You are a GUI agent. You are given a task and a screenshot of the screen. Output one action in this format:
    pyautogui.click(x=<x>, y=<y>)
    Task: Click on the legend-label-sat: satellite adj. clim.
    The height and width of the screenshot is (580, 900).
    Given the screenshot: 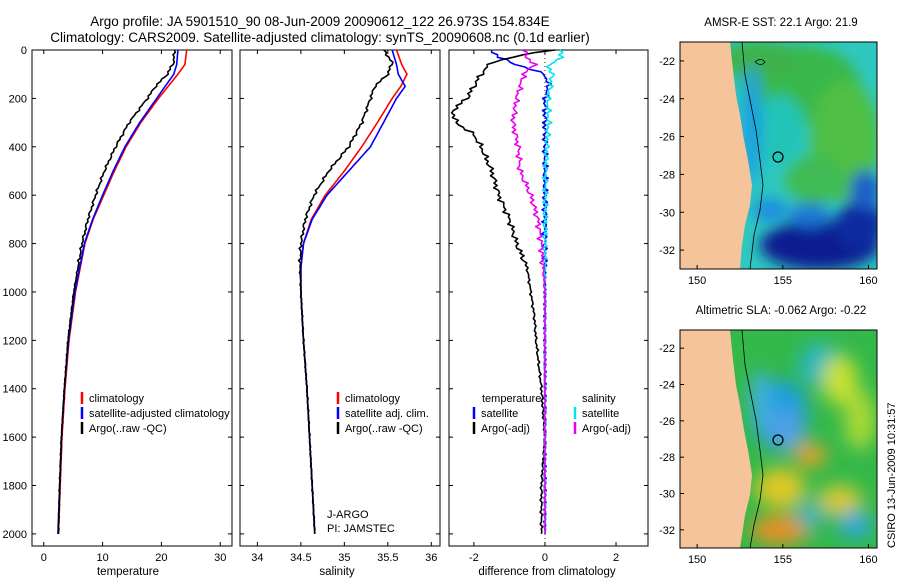 What is the action you would take?
    pyautogui.click(x=387, y=414)
    